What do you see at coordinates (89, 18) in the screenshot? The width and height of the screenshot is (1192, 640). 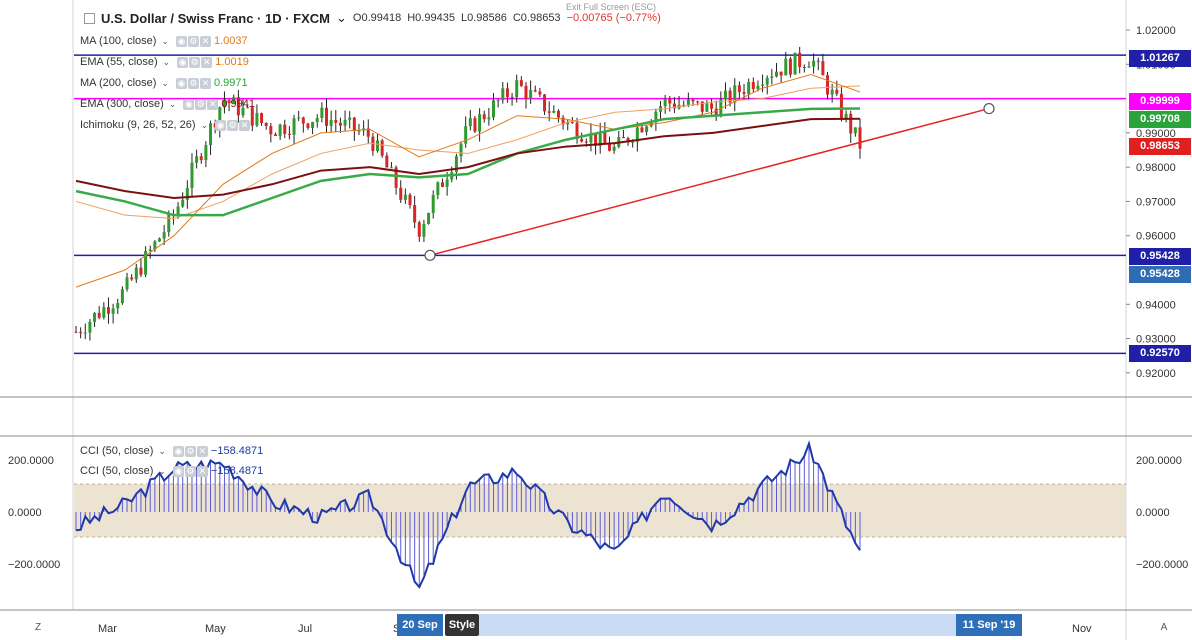 I see `collapse-icon` at bounding box center [89, 18].